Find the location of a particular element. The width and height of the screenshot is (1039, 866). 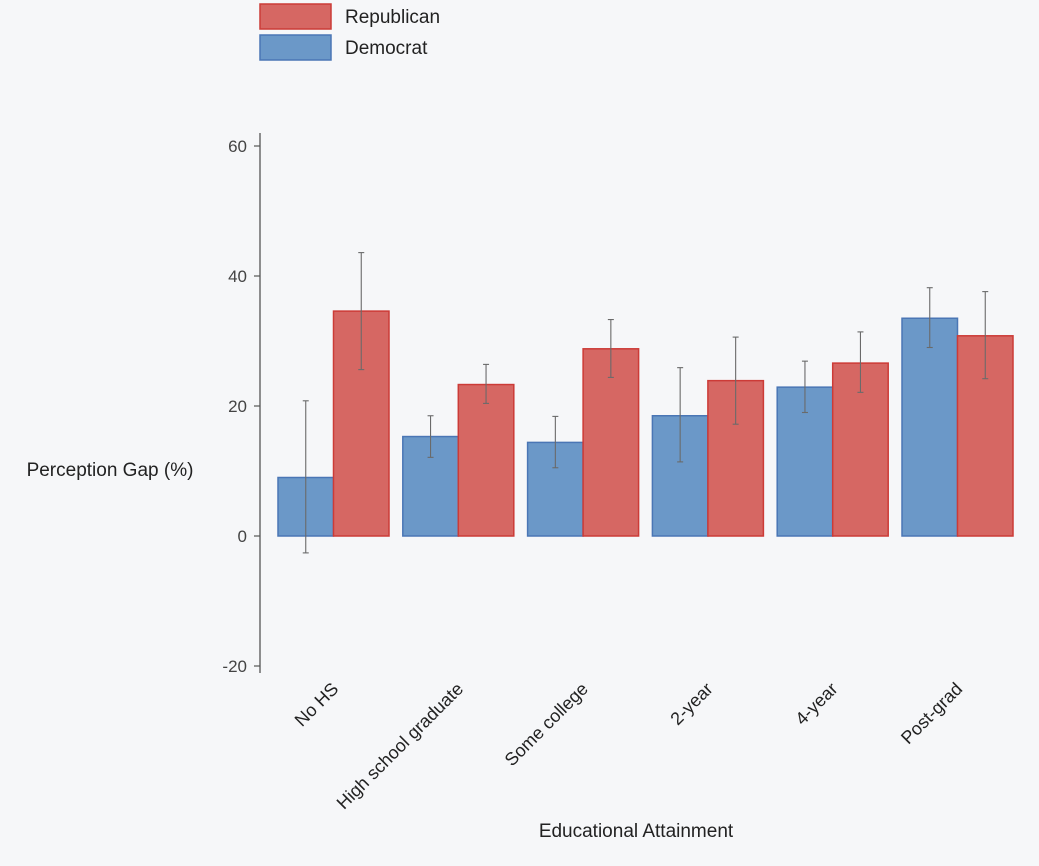

legend-label: Republican is located at coordinates (392, 17).